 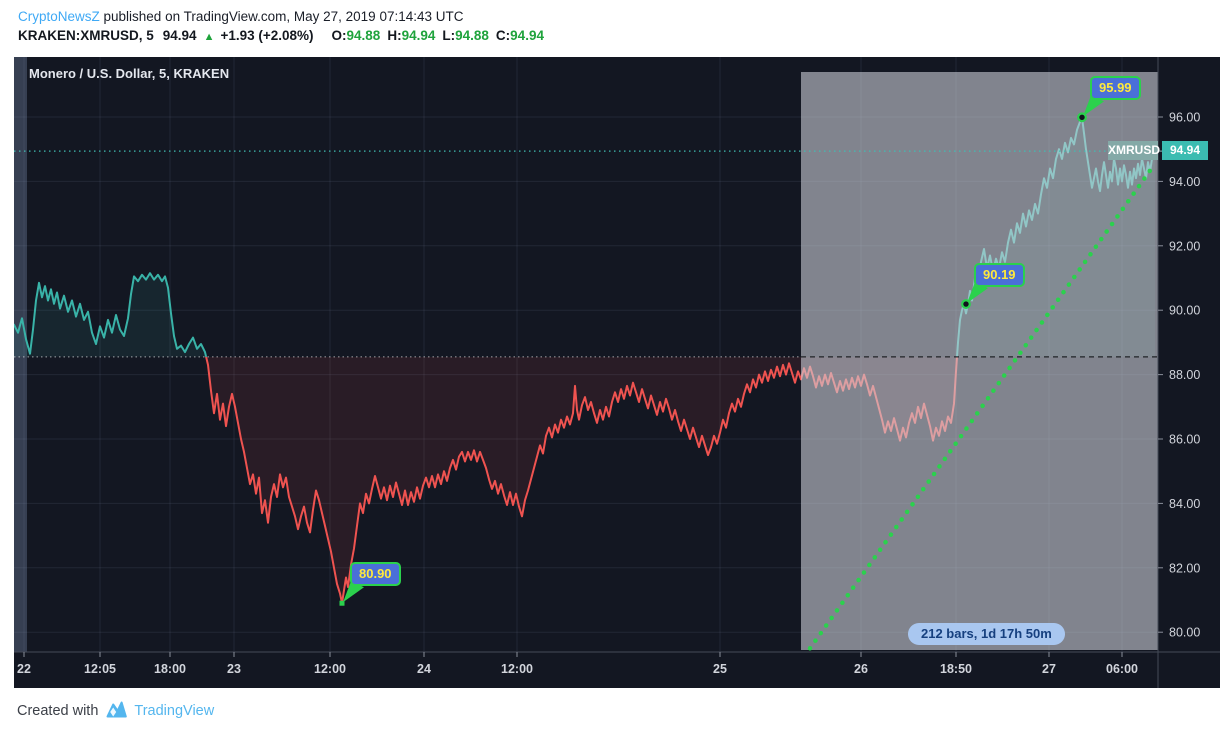 What do you see at coordinates (956, 669) in the screenshot?
I see `x-tick-label: 18:50` at bounding box center [956, 669].